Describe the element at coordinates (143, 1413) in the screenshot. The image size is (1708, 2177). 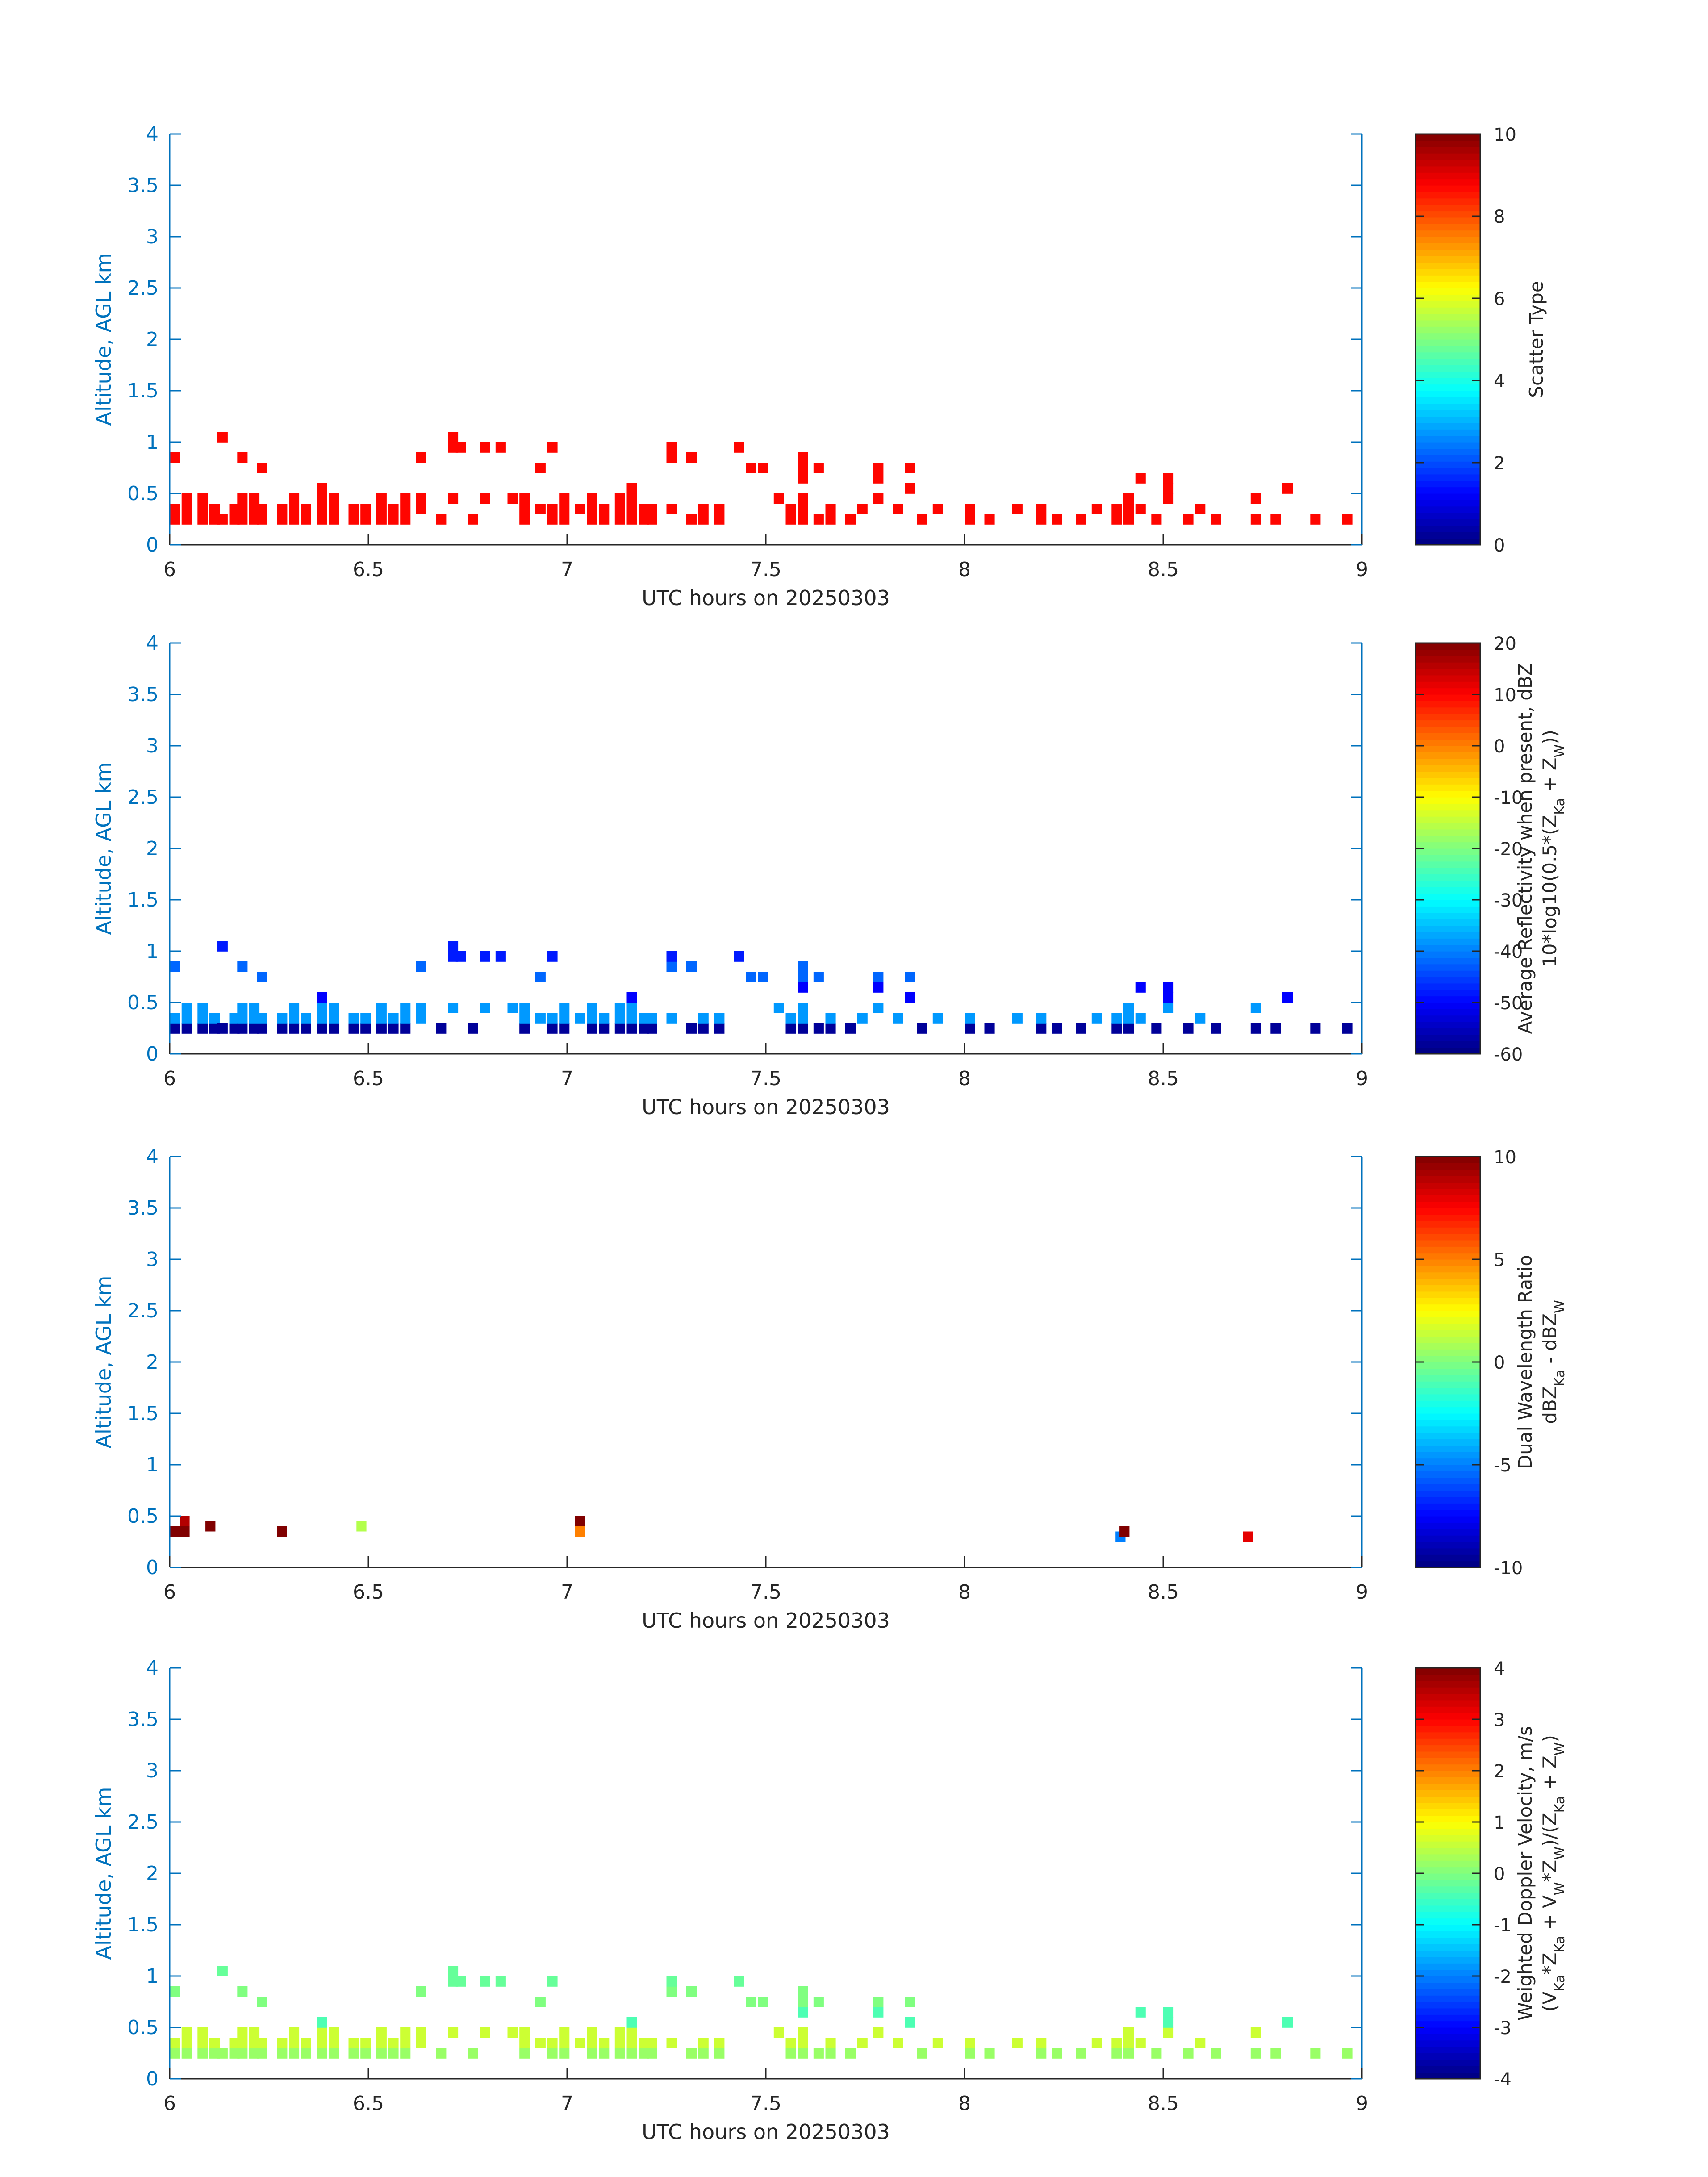
I see `y-tick-label: 1.5` at that location.